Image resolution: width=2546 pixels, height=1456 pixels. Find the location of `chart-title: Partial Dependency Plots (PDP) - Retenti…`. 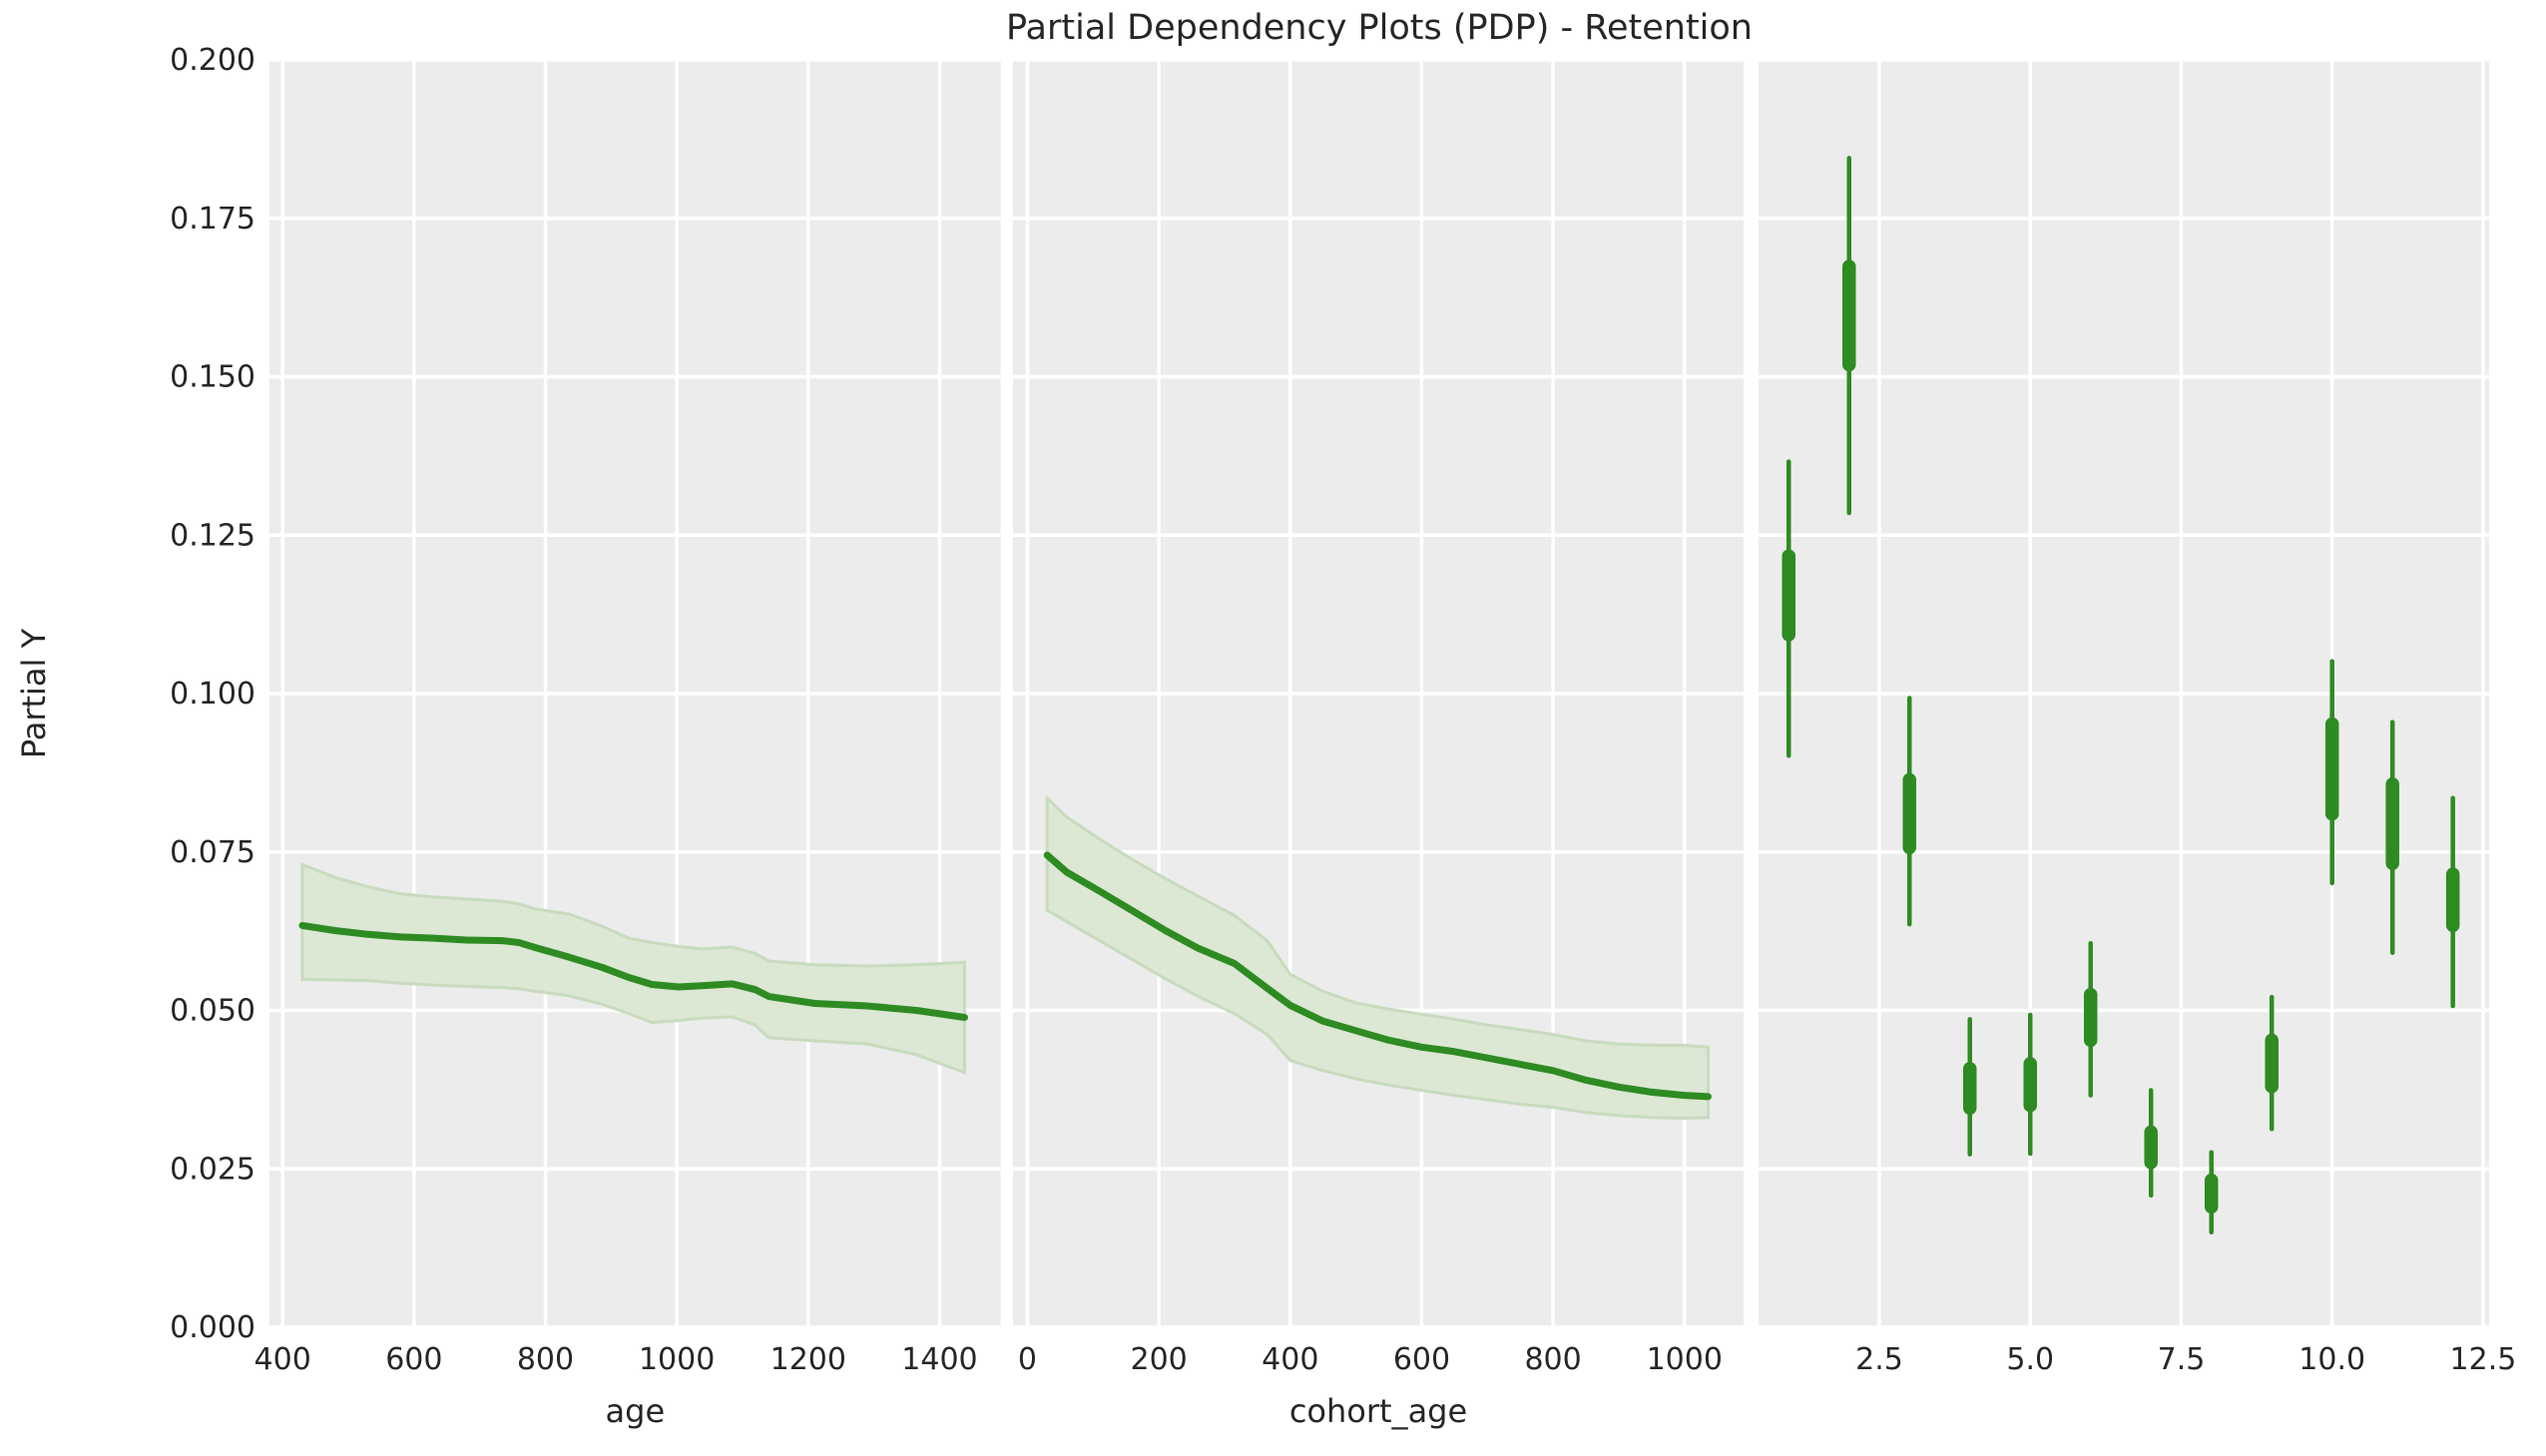

chart-title: Partial Dependency Plots (PDP) - Retenti… is located at coordinates (1379, 28).